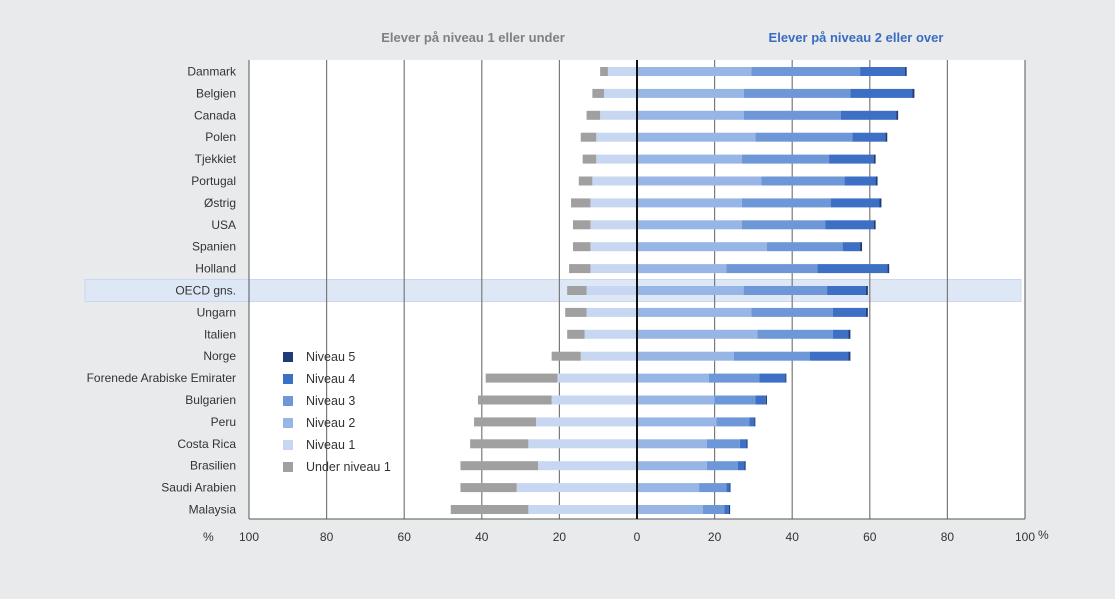 The image size is (1115, 599). Describe the element at coordinates (849, 334) in the screenshot. I see `bar-niveau5-italien` at that location.